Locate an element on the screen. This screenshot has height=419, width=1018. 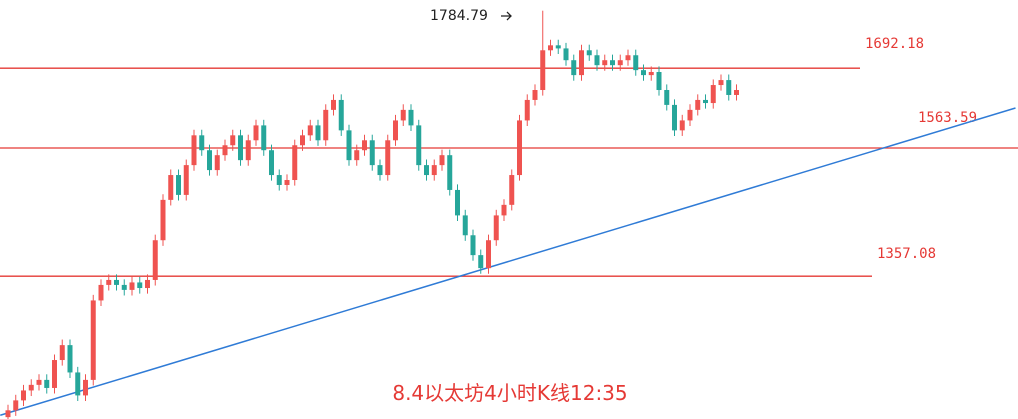
level-label: 1357.08 is located at coordinates (906, 254).